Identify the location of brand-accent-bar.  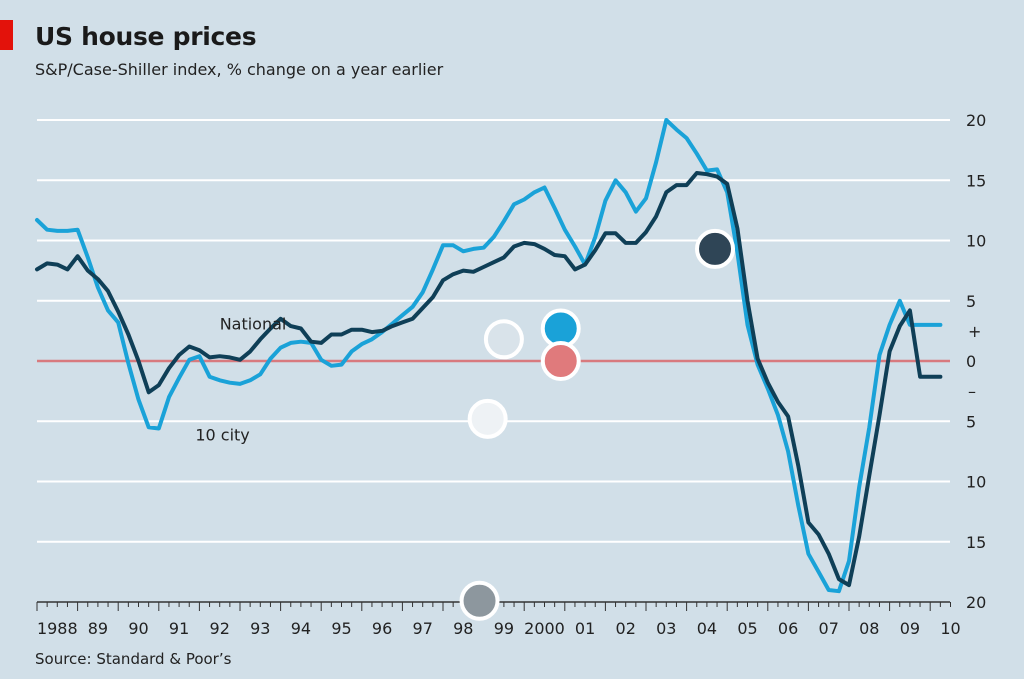
(6, 35).